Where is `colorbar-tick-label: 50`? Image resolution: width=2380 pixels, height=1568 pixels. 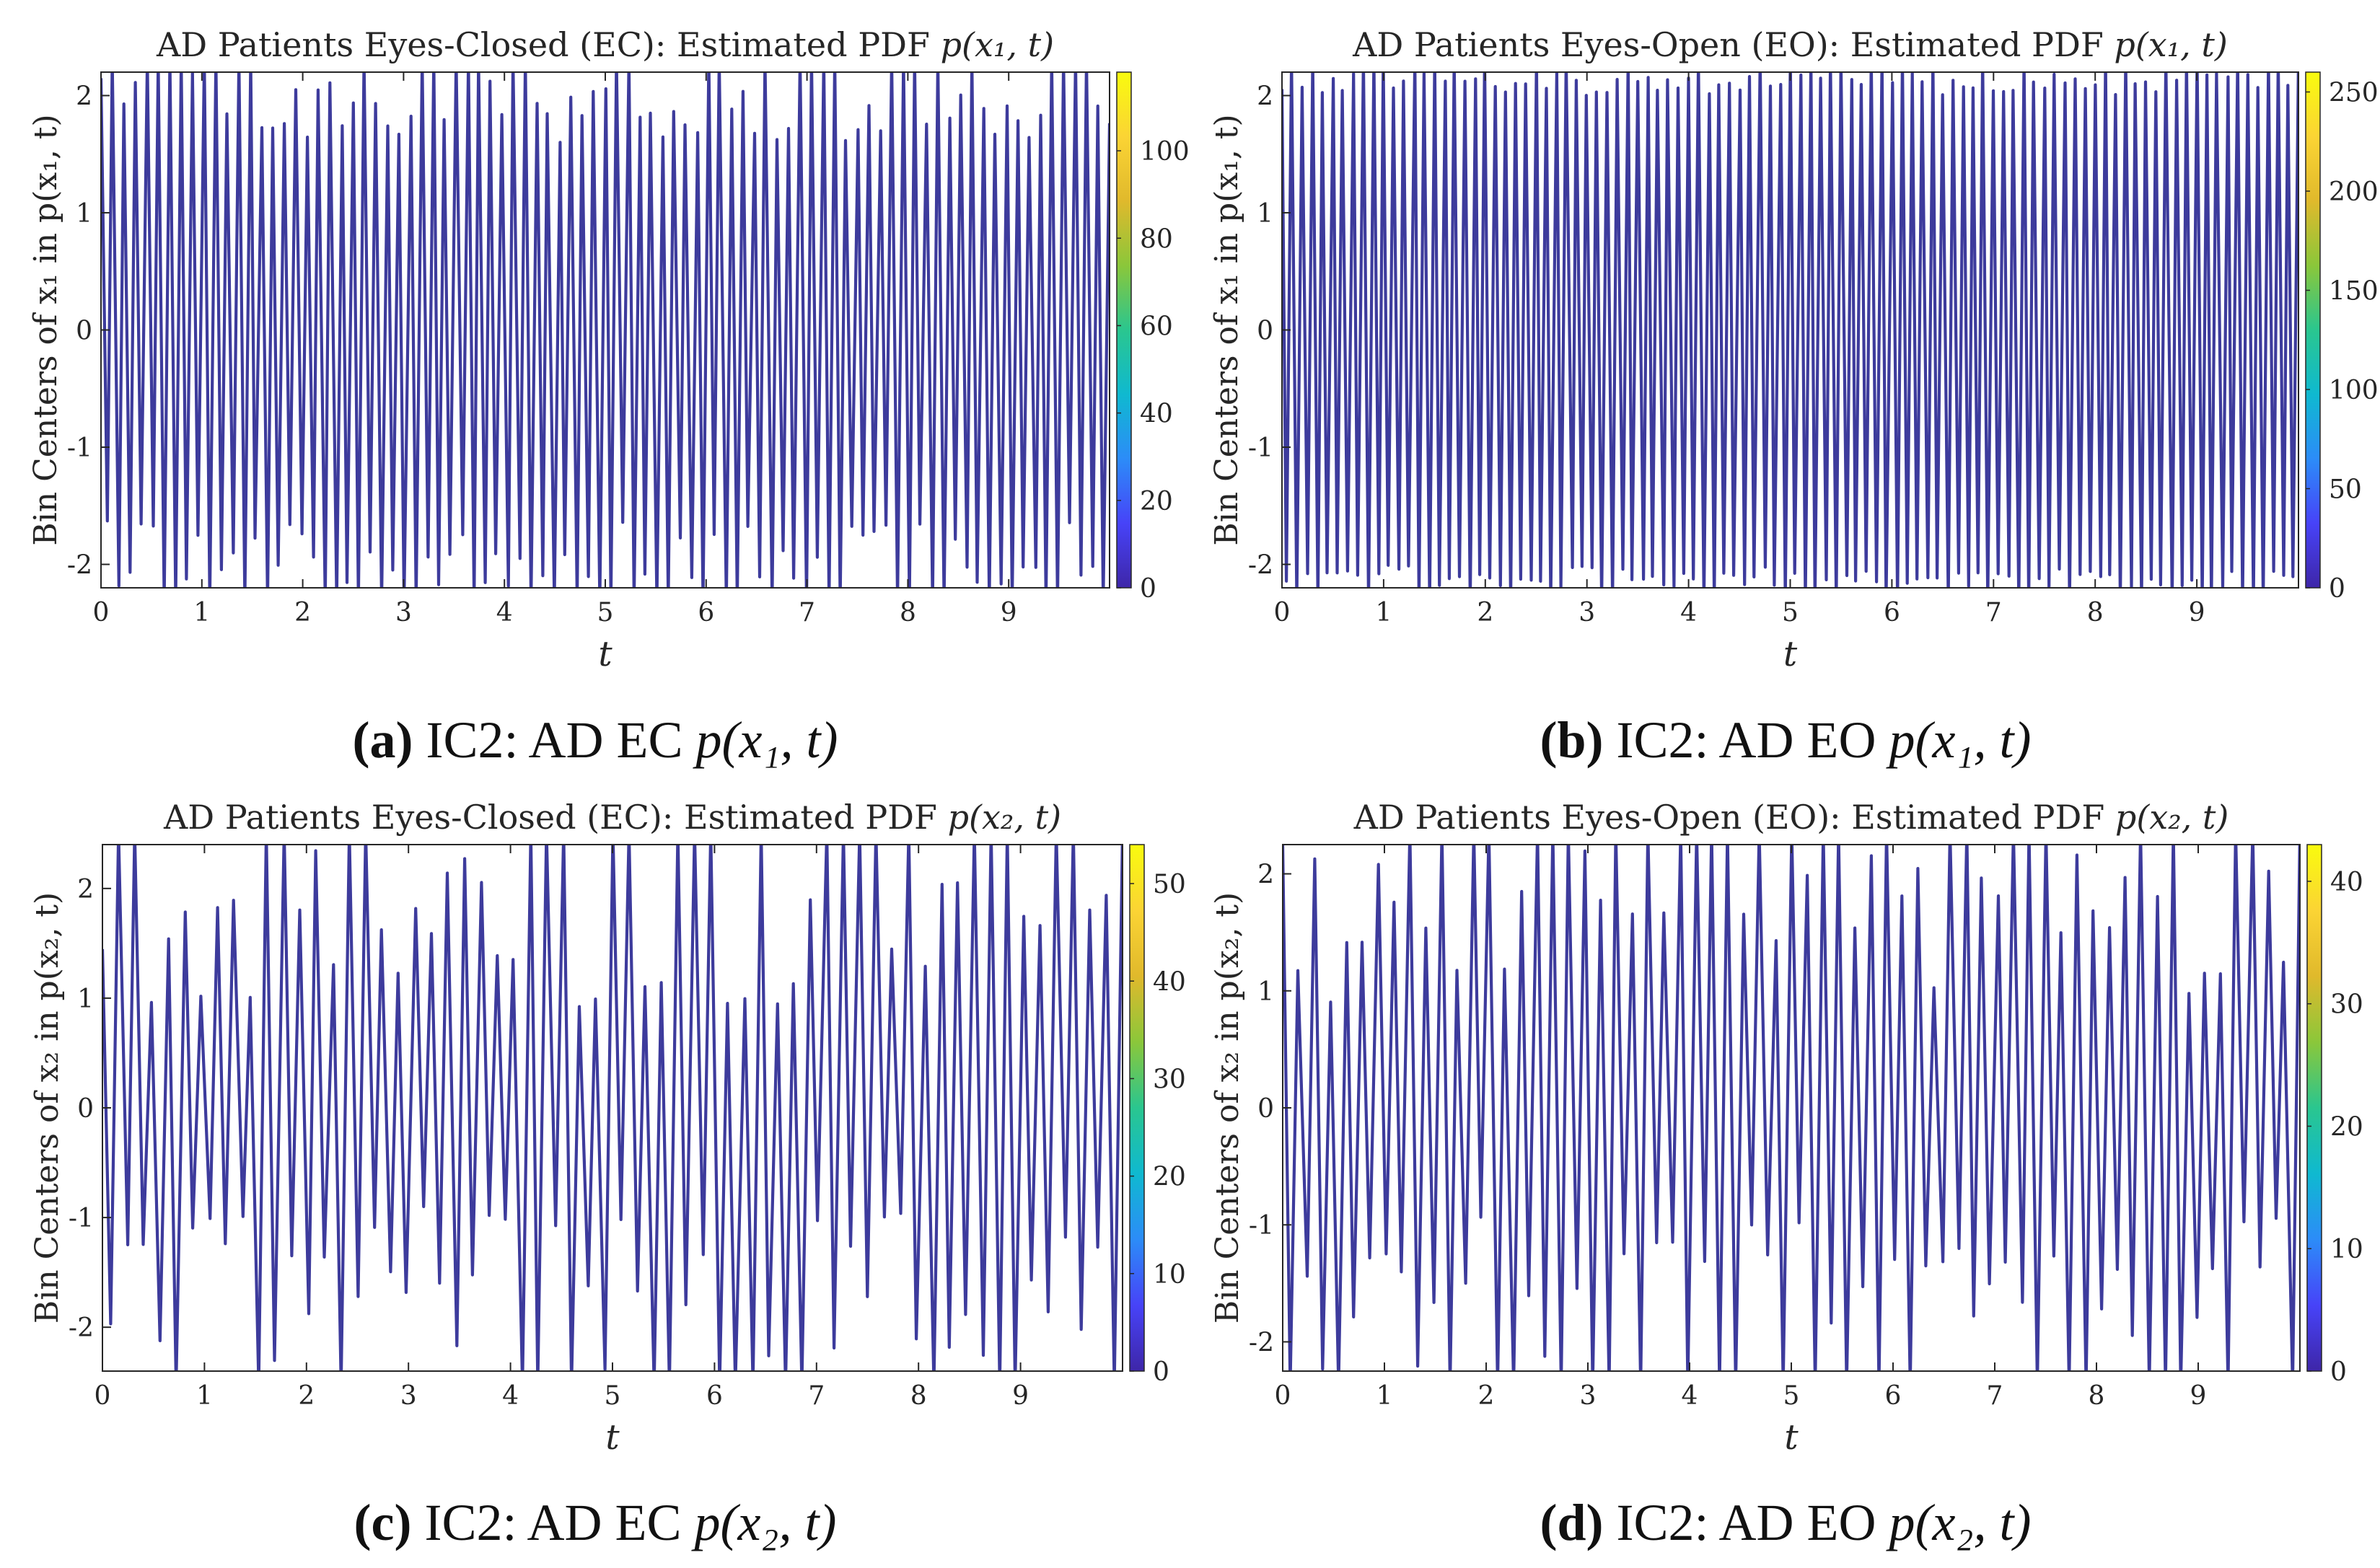 colorbar-tick-label: 50 is located at coordinates (1169, 884).